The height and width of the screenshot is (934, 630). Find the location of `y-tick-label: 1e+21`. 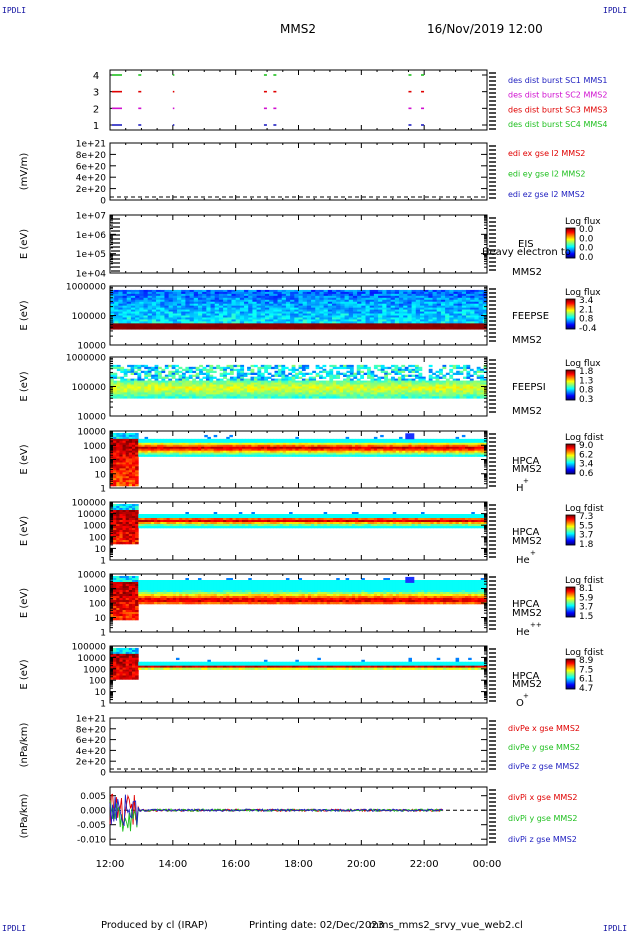

y-tick-label: 1e+21 is located at coordinates (91, 145).